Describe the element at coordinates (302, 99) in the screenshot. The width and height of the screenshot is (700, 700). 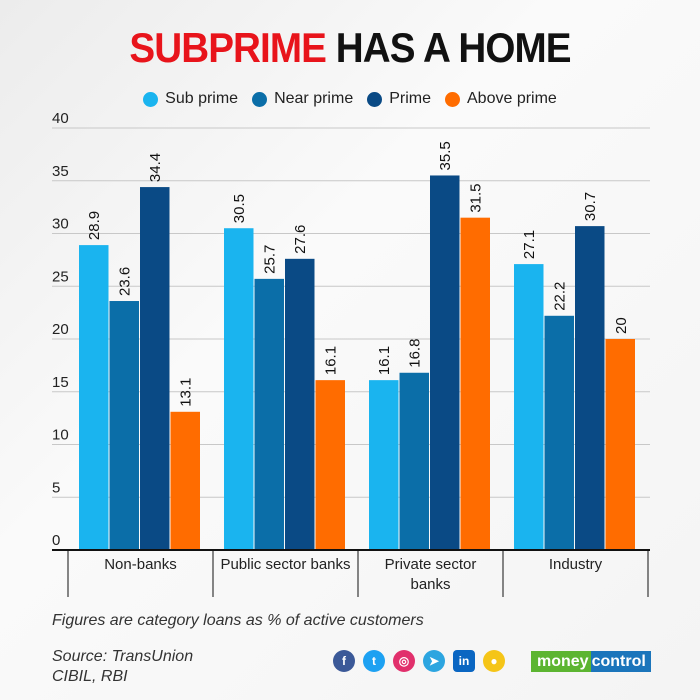
I see `legend-item-near-prime: Near prime` at that location.